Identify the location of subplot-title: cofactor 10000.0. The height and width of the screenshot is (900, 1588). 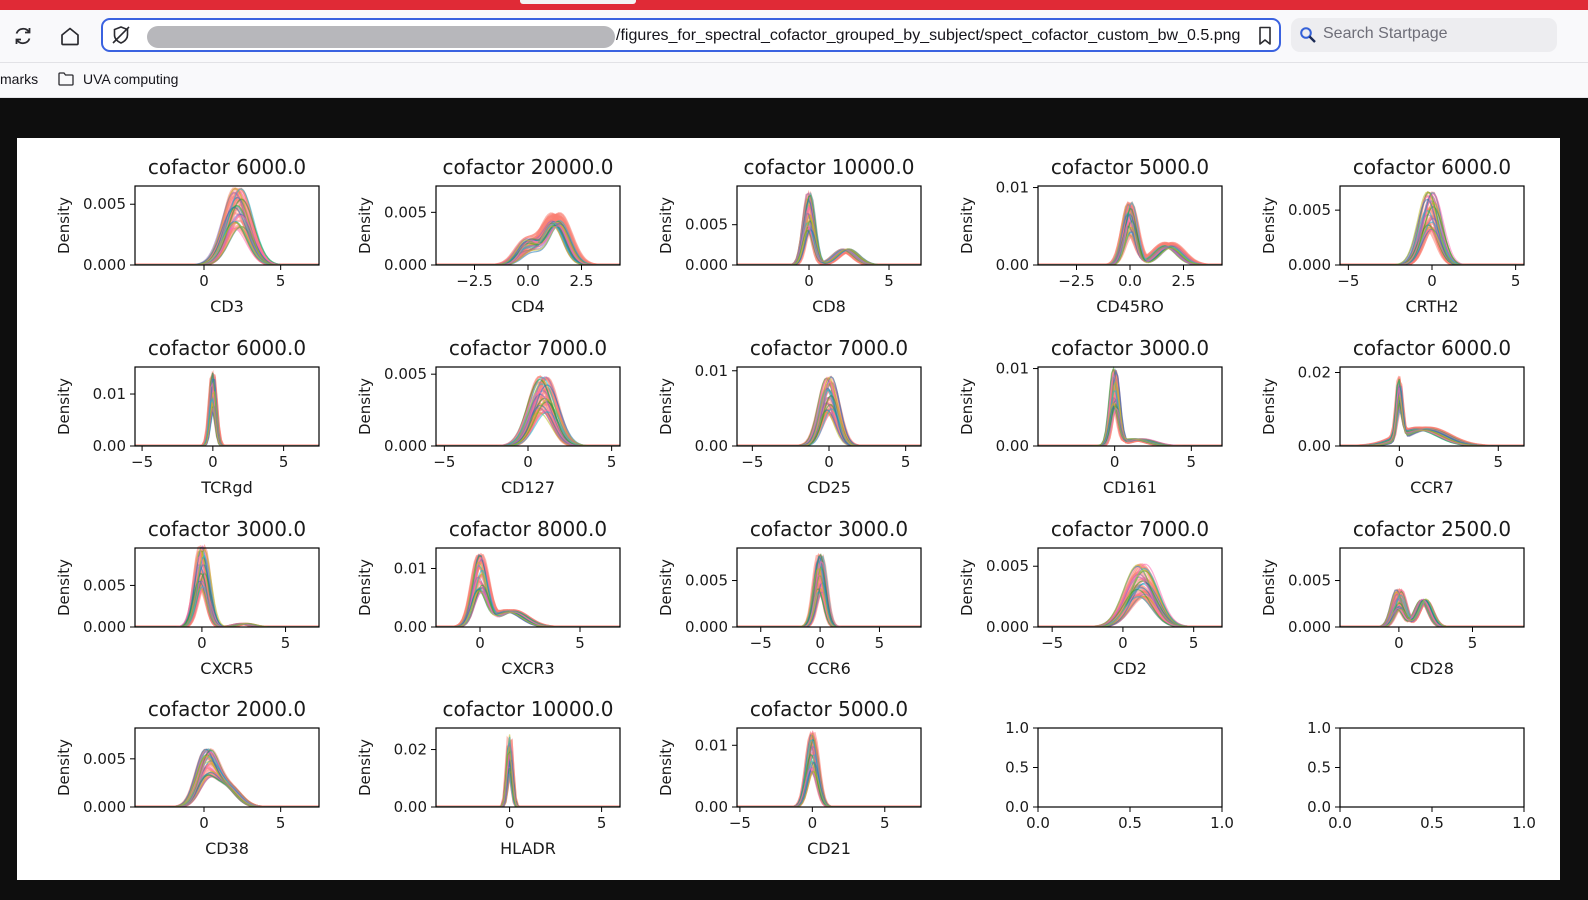
(829, 167).